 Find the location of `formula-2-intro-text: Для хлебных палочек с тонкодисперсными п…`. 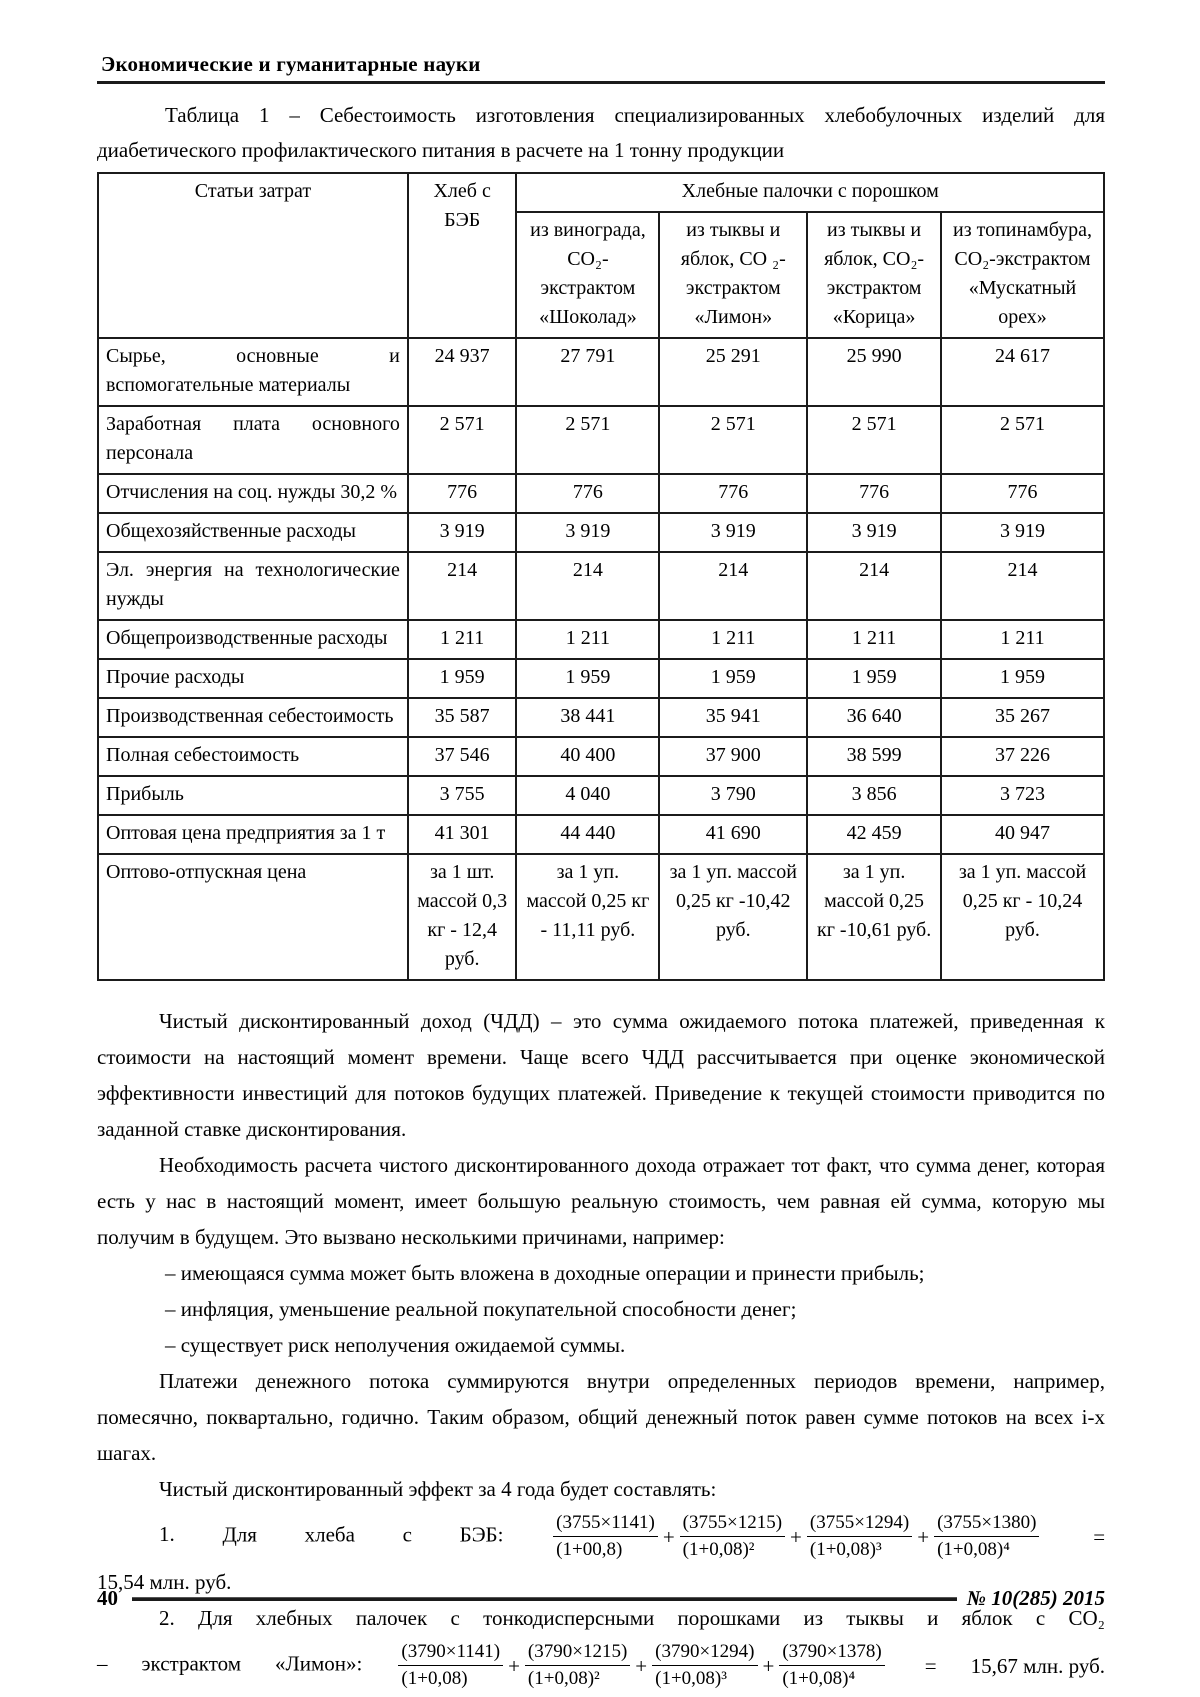

formula-2-intro-text: Для хлебных палочек с тонкодисперсными п… is located at coordinates (652, 1618).